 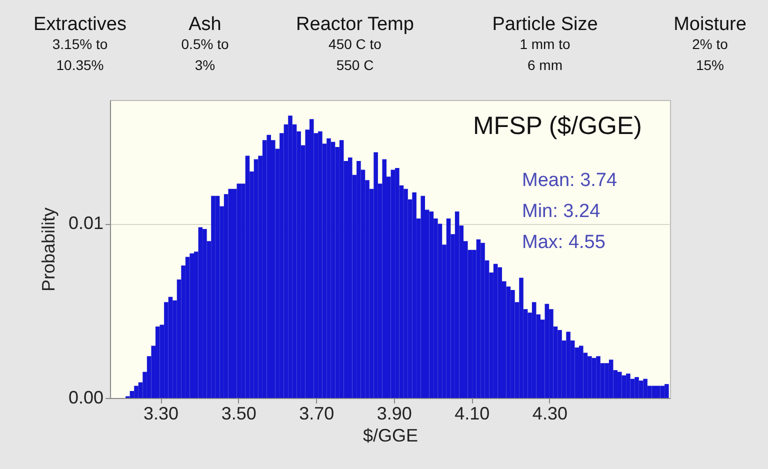 What do you see at coordinates (161, 414) in the screenshot?
I see `x-tick-label: 3.30` at bounding box center [161, 414].